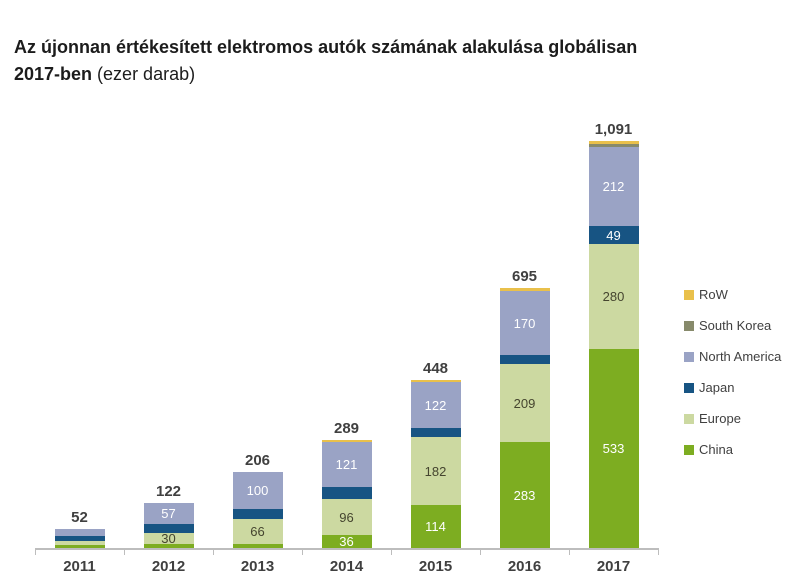 The width and height of the screenshot is (800, 586). Describe the element at coordinates (257, 460) in the screenshot. I see `total-label-2013: 206` at that location.